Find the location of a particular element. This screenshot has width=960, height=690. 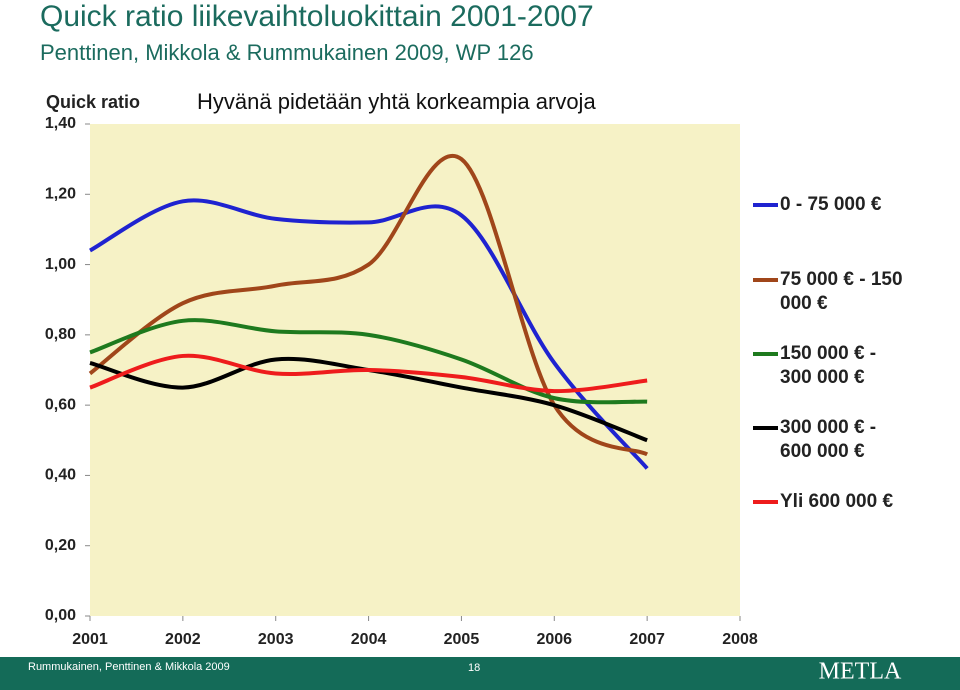

footer-band is located at coordinates (480, 673).